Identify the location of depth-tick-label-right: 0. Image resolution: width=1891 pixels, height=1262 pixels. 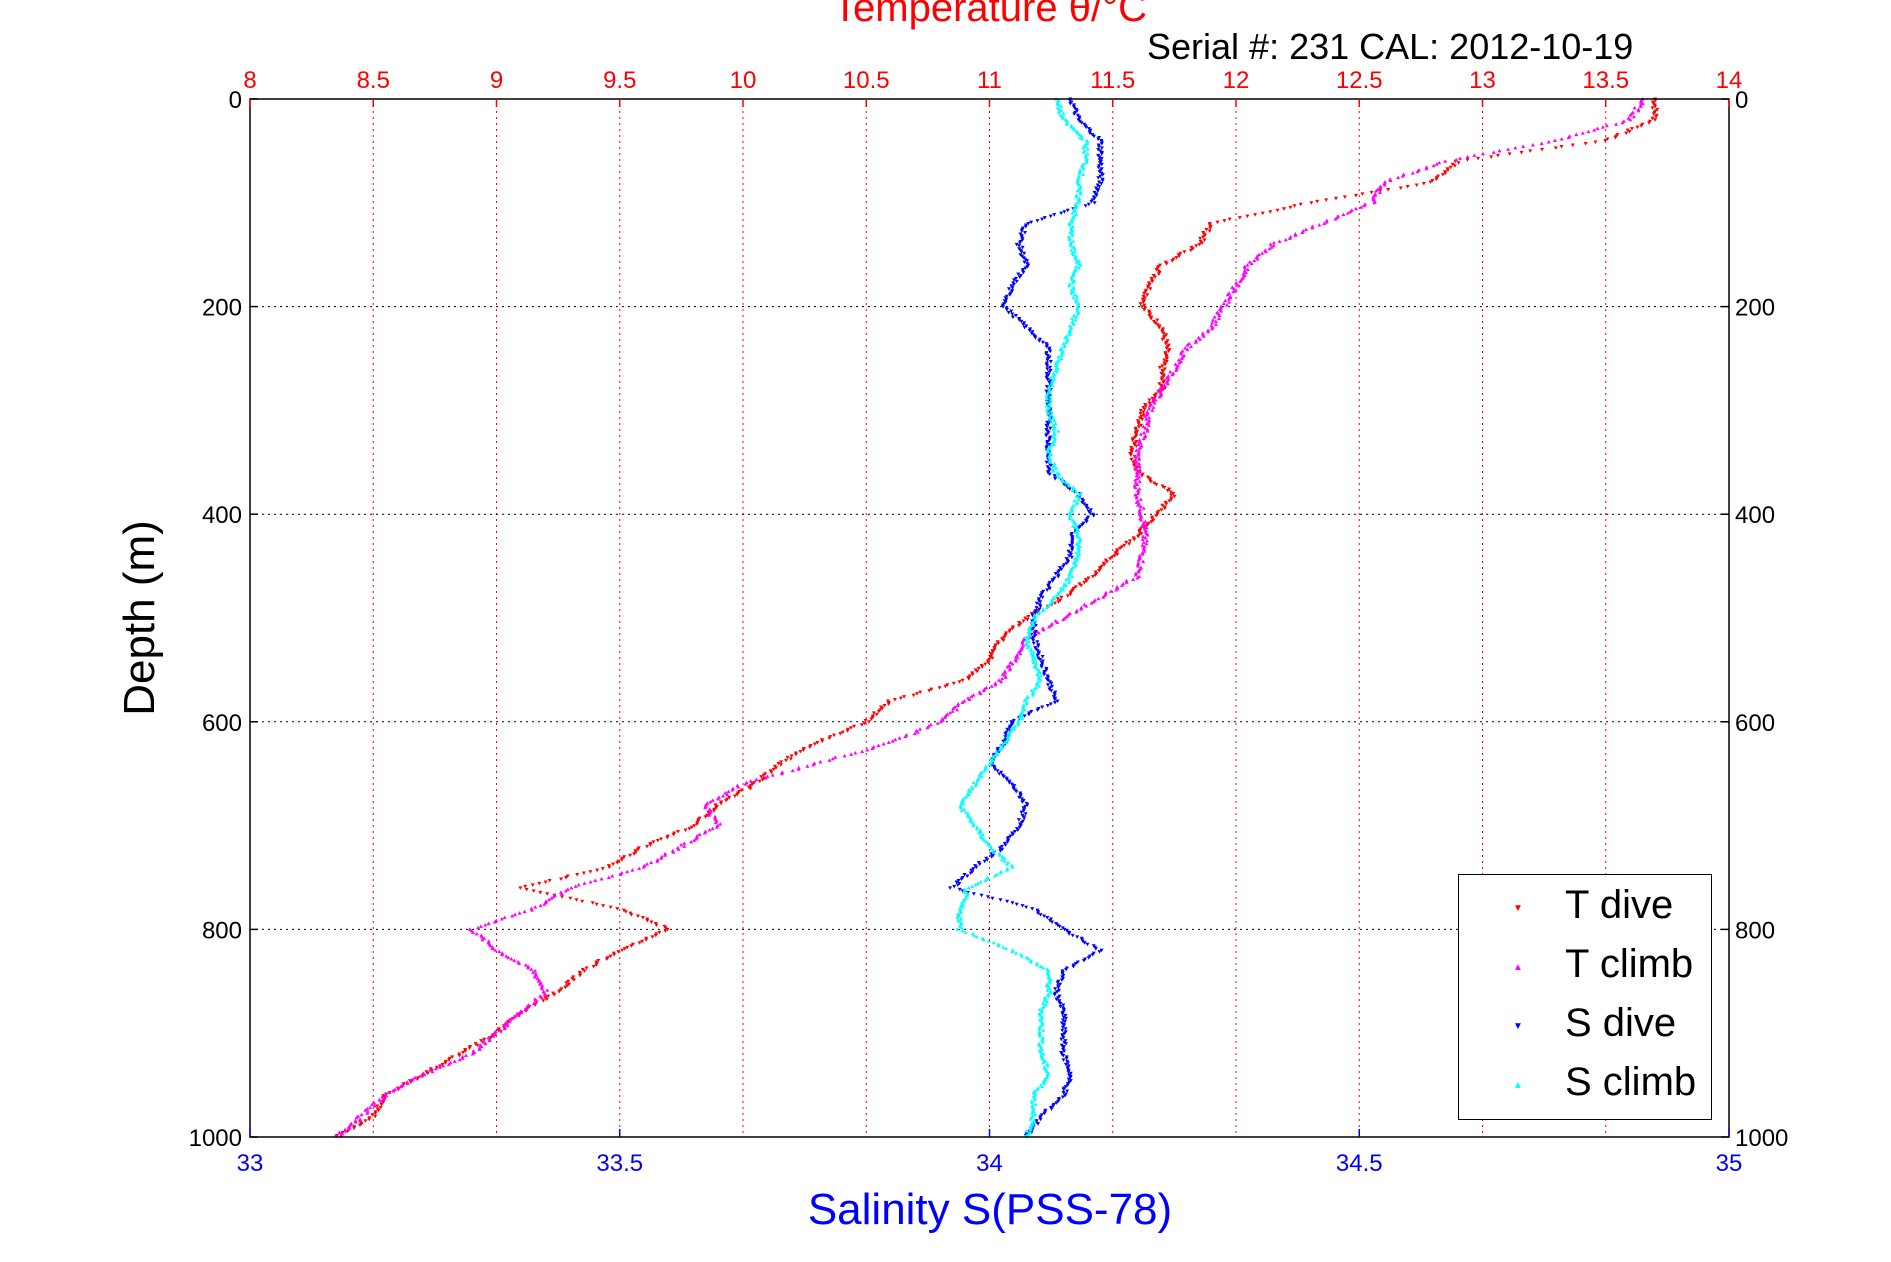
(1741, 100).